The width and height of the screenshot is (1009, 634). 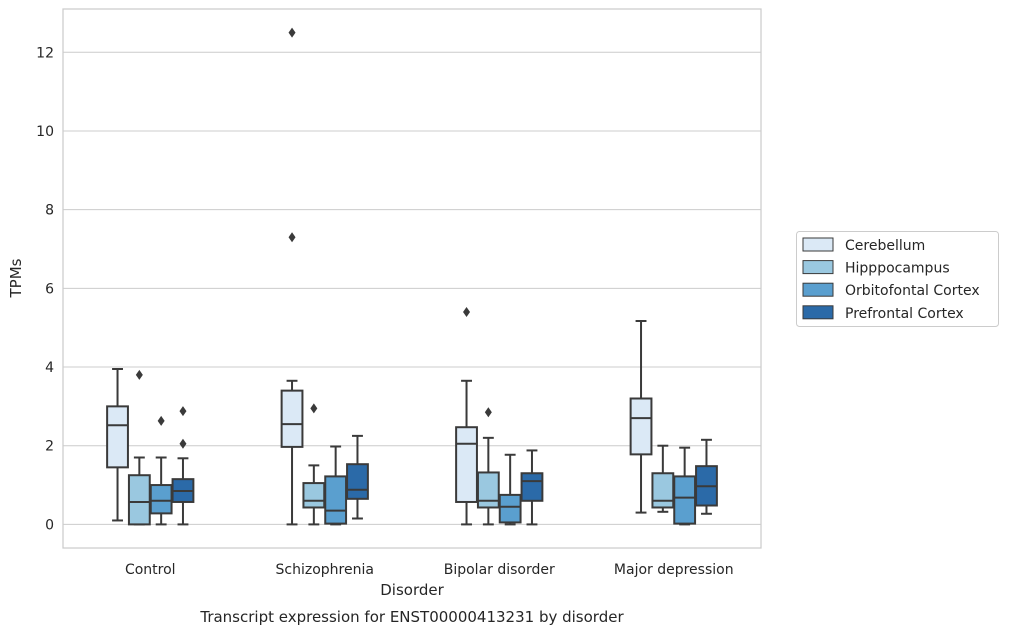 I want to click on legend-label: Orbitofontal Cortex, so click(x=912, y=291).